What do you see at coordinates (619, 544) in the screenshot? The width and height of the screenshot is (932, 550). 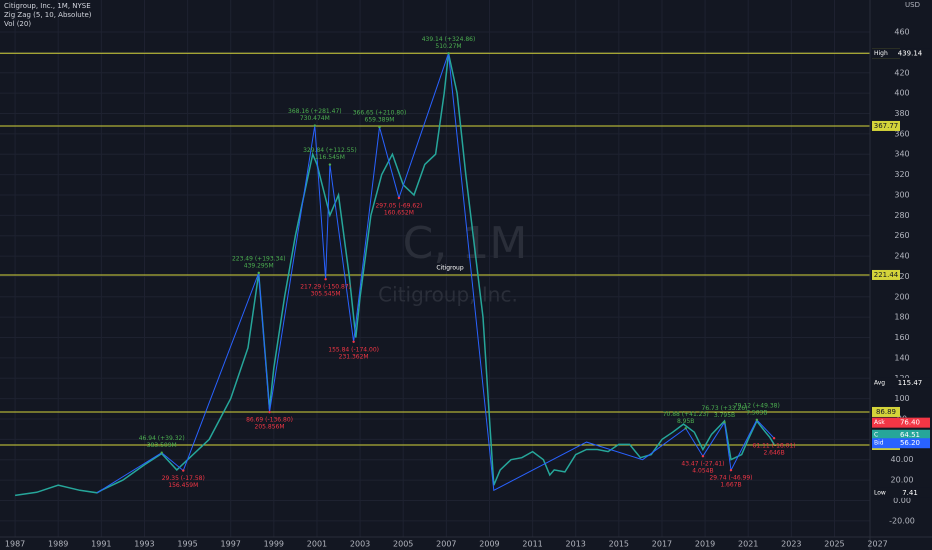 I see `x-tick-label: 2015` at bounding box center [619, 544].